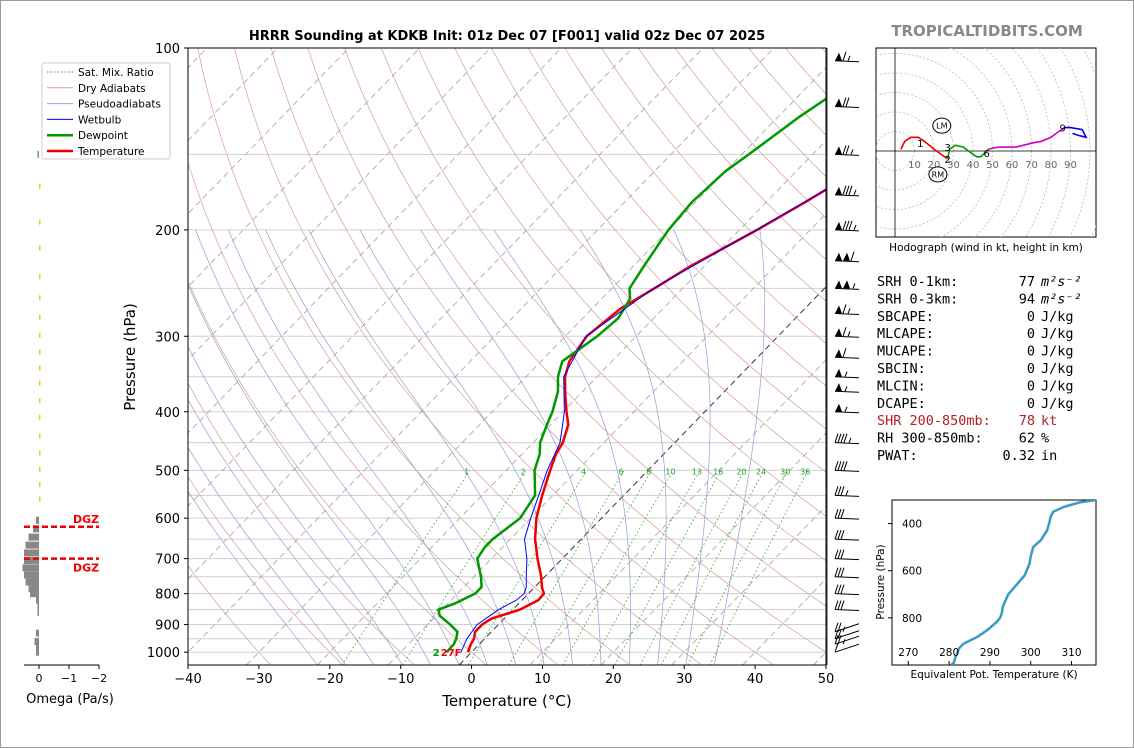  What do you see at coordinates (1023, 582) in the screenshot?
I see `theta-plot` at bounding box center [1023, 582].